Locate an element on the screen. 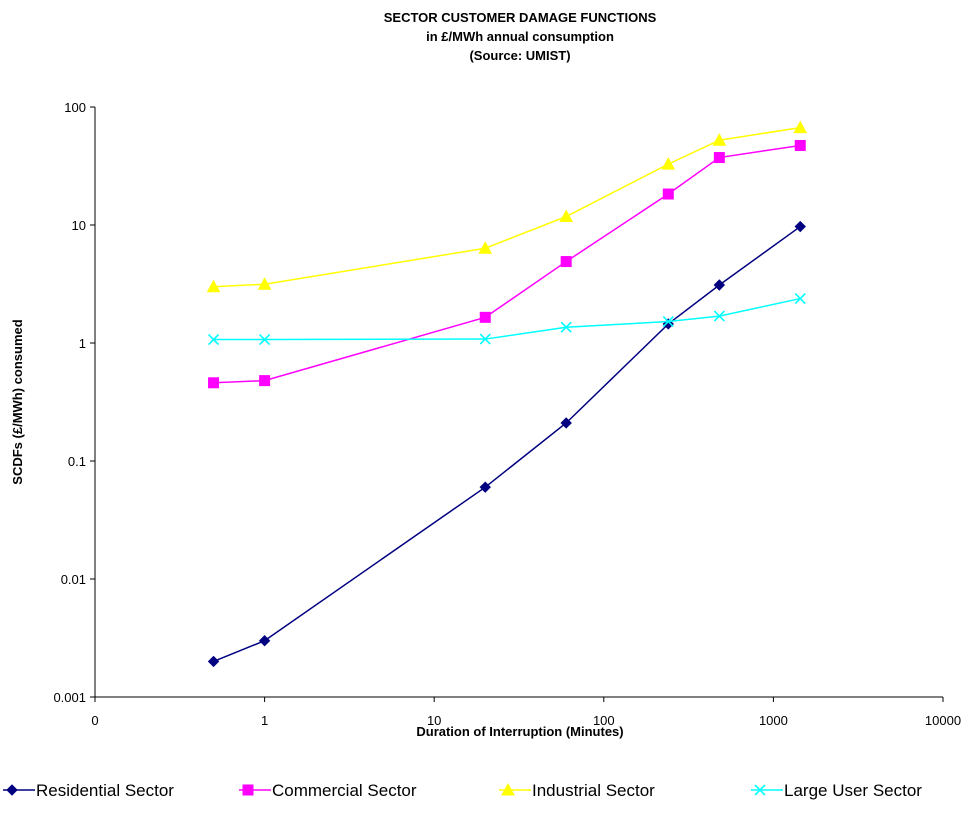 This screenshot has width=967, height=830. y-tick-label: 0.01 is located at coordinates (73, 579).